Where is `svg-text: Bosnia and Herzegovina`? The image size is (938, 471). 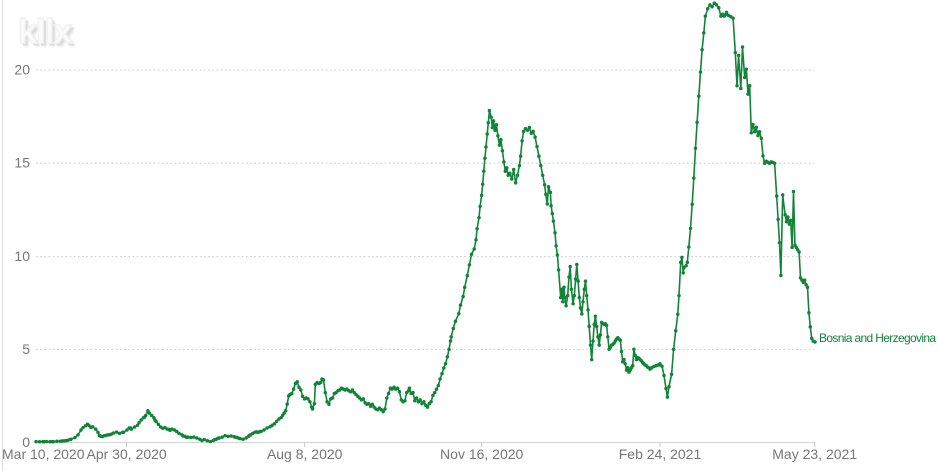
svg-text: Bosnia and Herzegovina is located at coordinates (877, 338).